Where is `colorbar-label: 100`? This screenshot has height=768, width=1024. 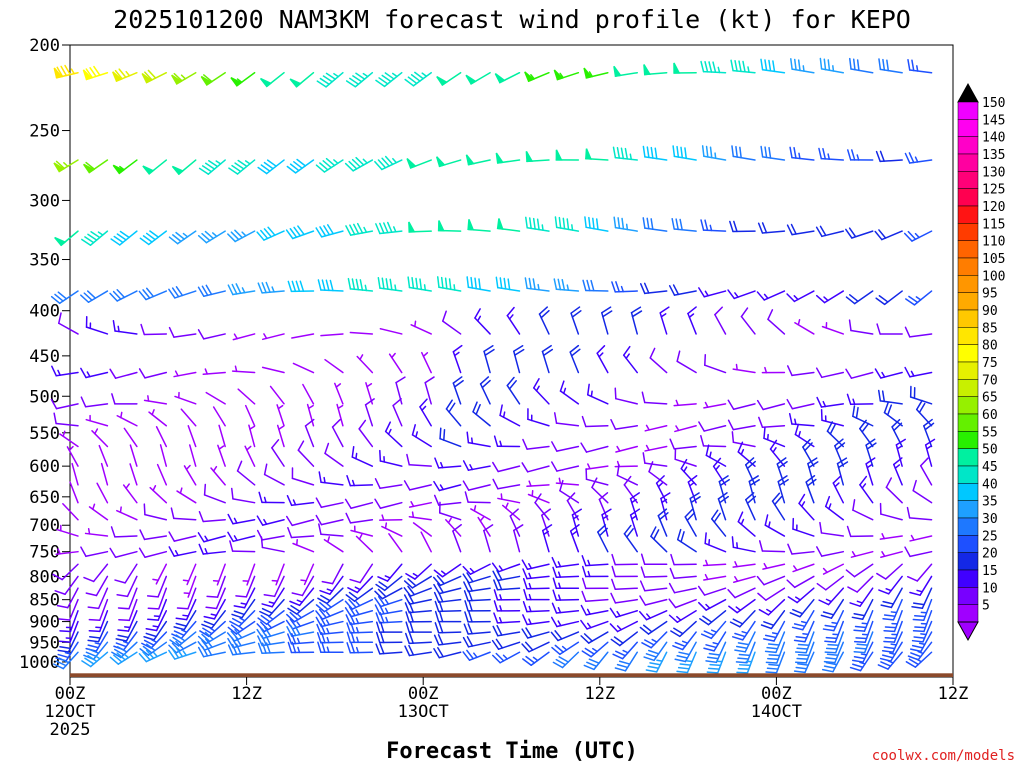 colorbar-label: 100 is located at coordinates (993, 276).